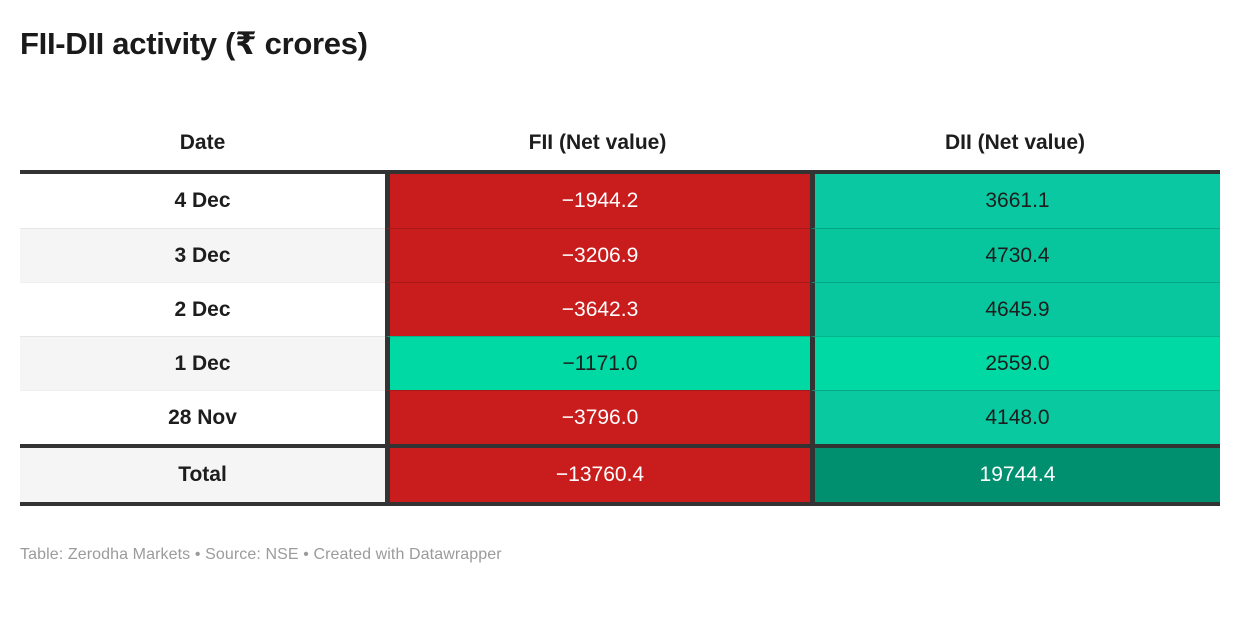  Describe the element at coordinates (202, 363) in the screenshot. I see `date-cell: 1 Dec` at that location.